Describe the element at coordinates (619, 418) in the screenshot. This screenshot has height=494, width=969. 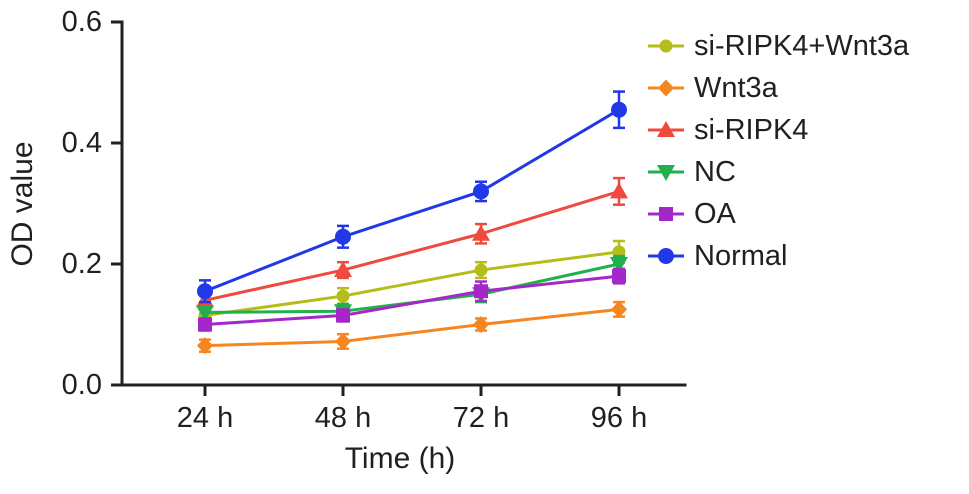
I see `x-tick-label: 96 h` at that location.